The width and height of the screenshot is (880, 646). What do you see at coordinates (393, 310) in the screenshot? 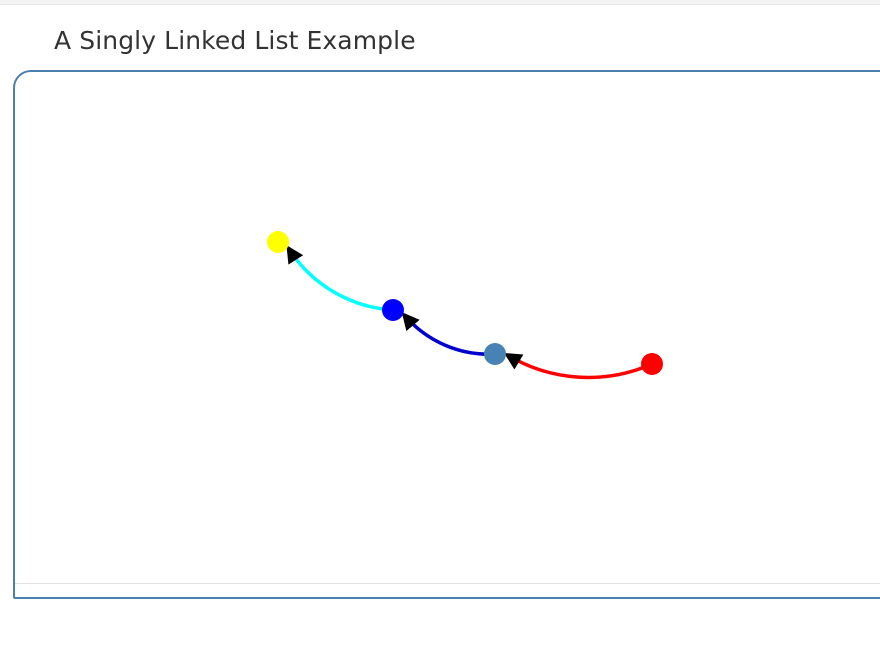
I see `list-node-n2` at bounding box center [393, 310].